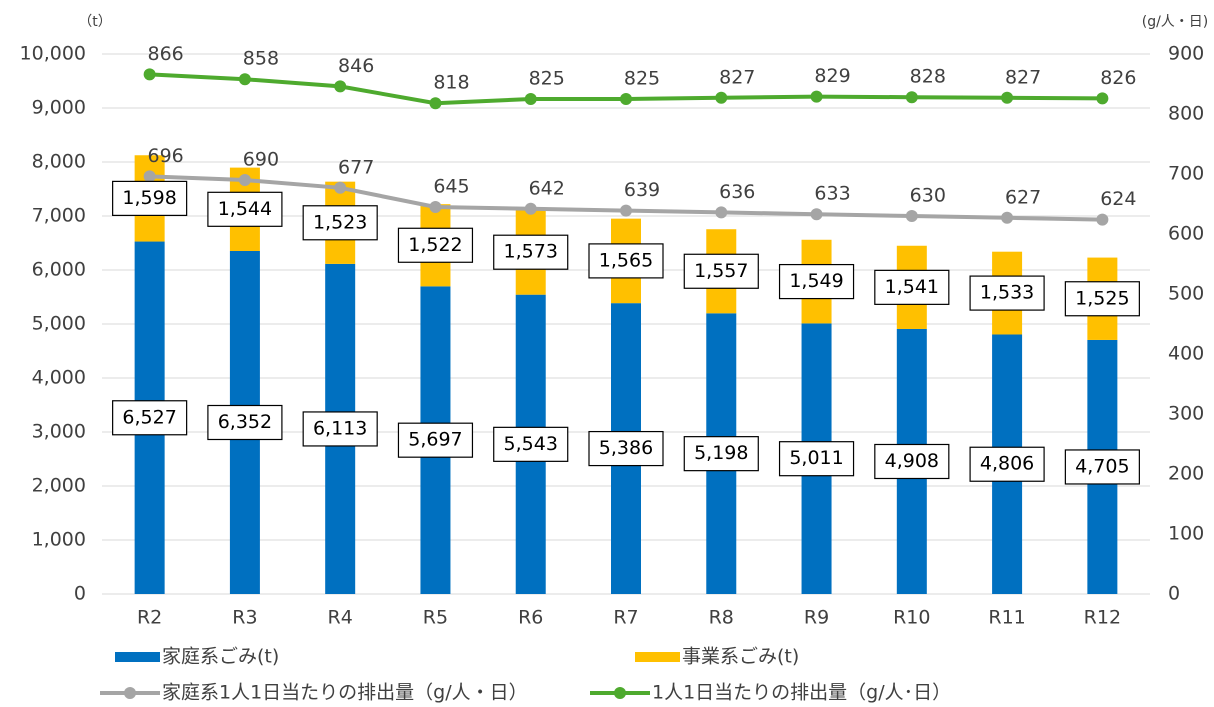 This screenshot has width=1214, height=707. I want to click on line-value-label: 642, so click(547, 188).